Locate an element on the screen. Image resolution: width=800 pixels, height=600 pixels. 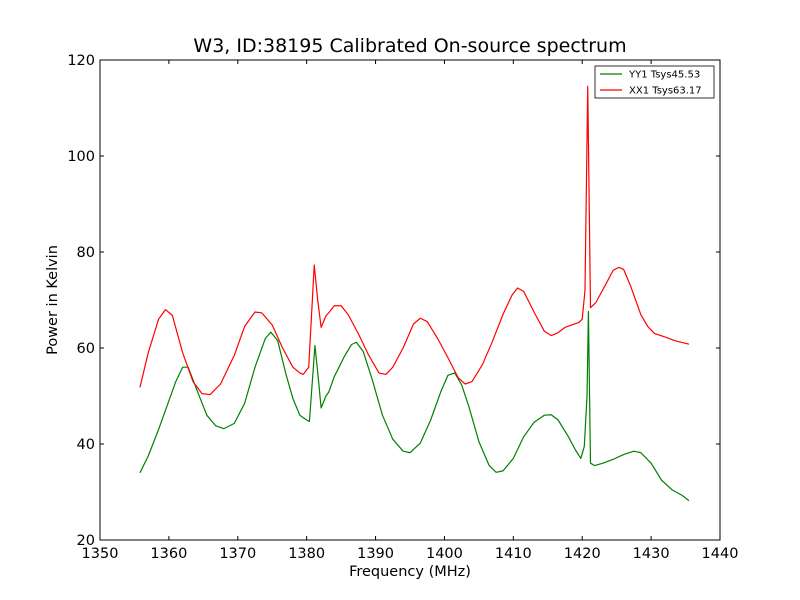
x-tick-label: 1380 is located at coordinates (306, 554).